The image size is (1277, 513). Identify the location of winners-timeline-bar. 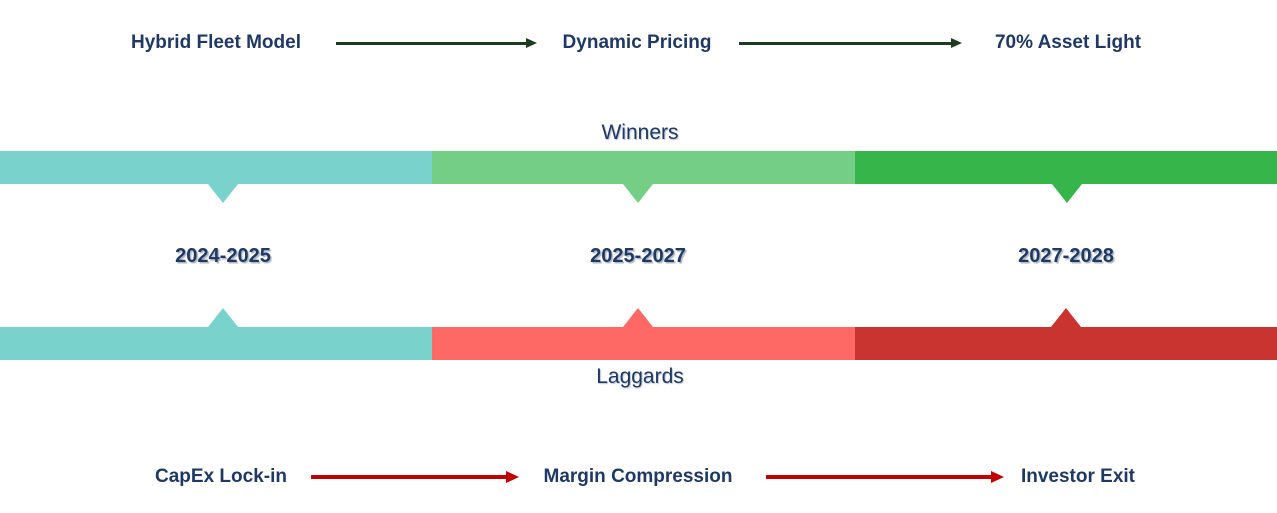
(638, 167).